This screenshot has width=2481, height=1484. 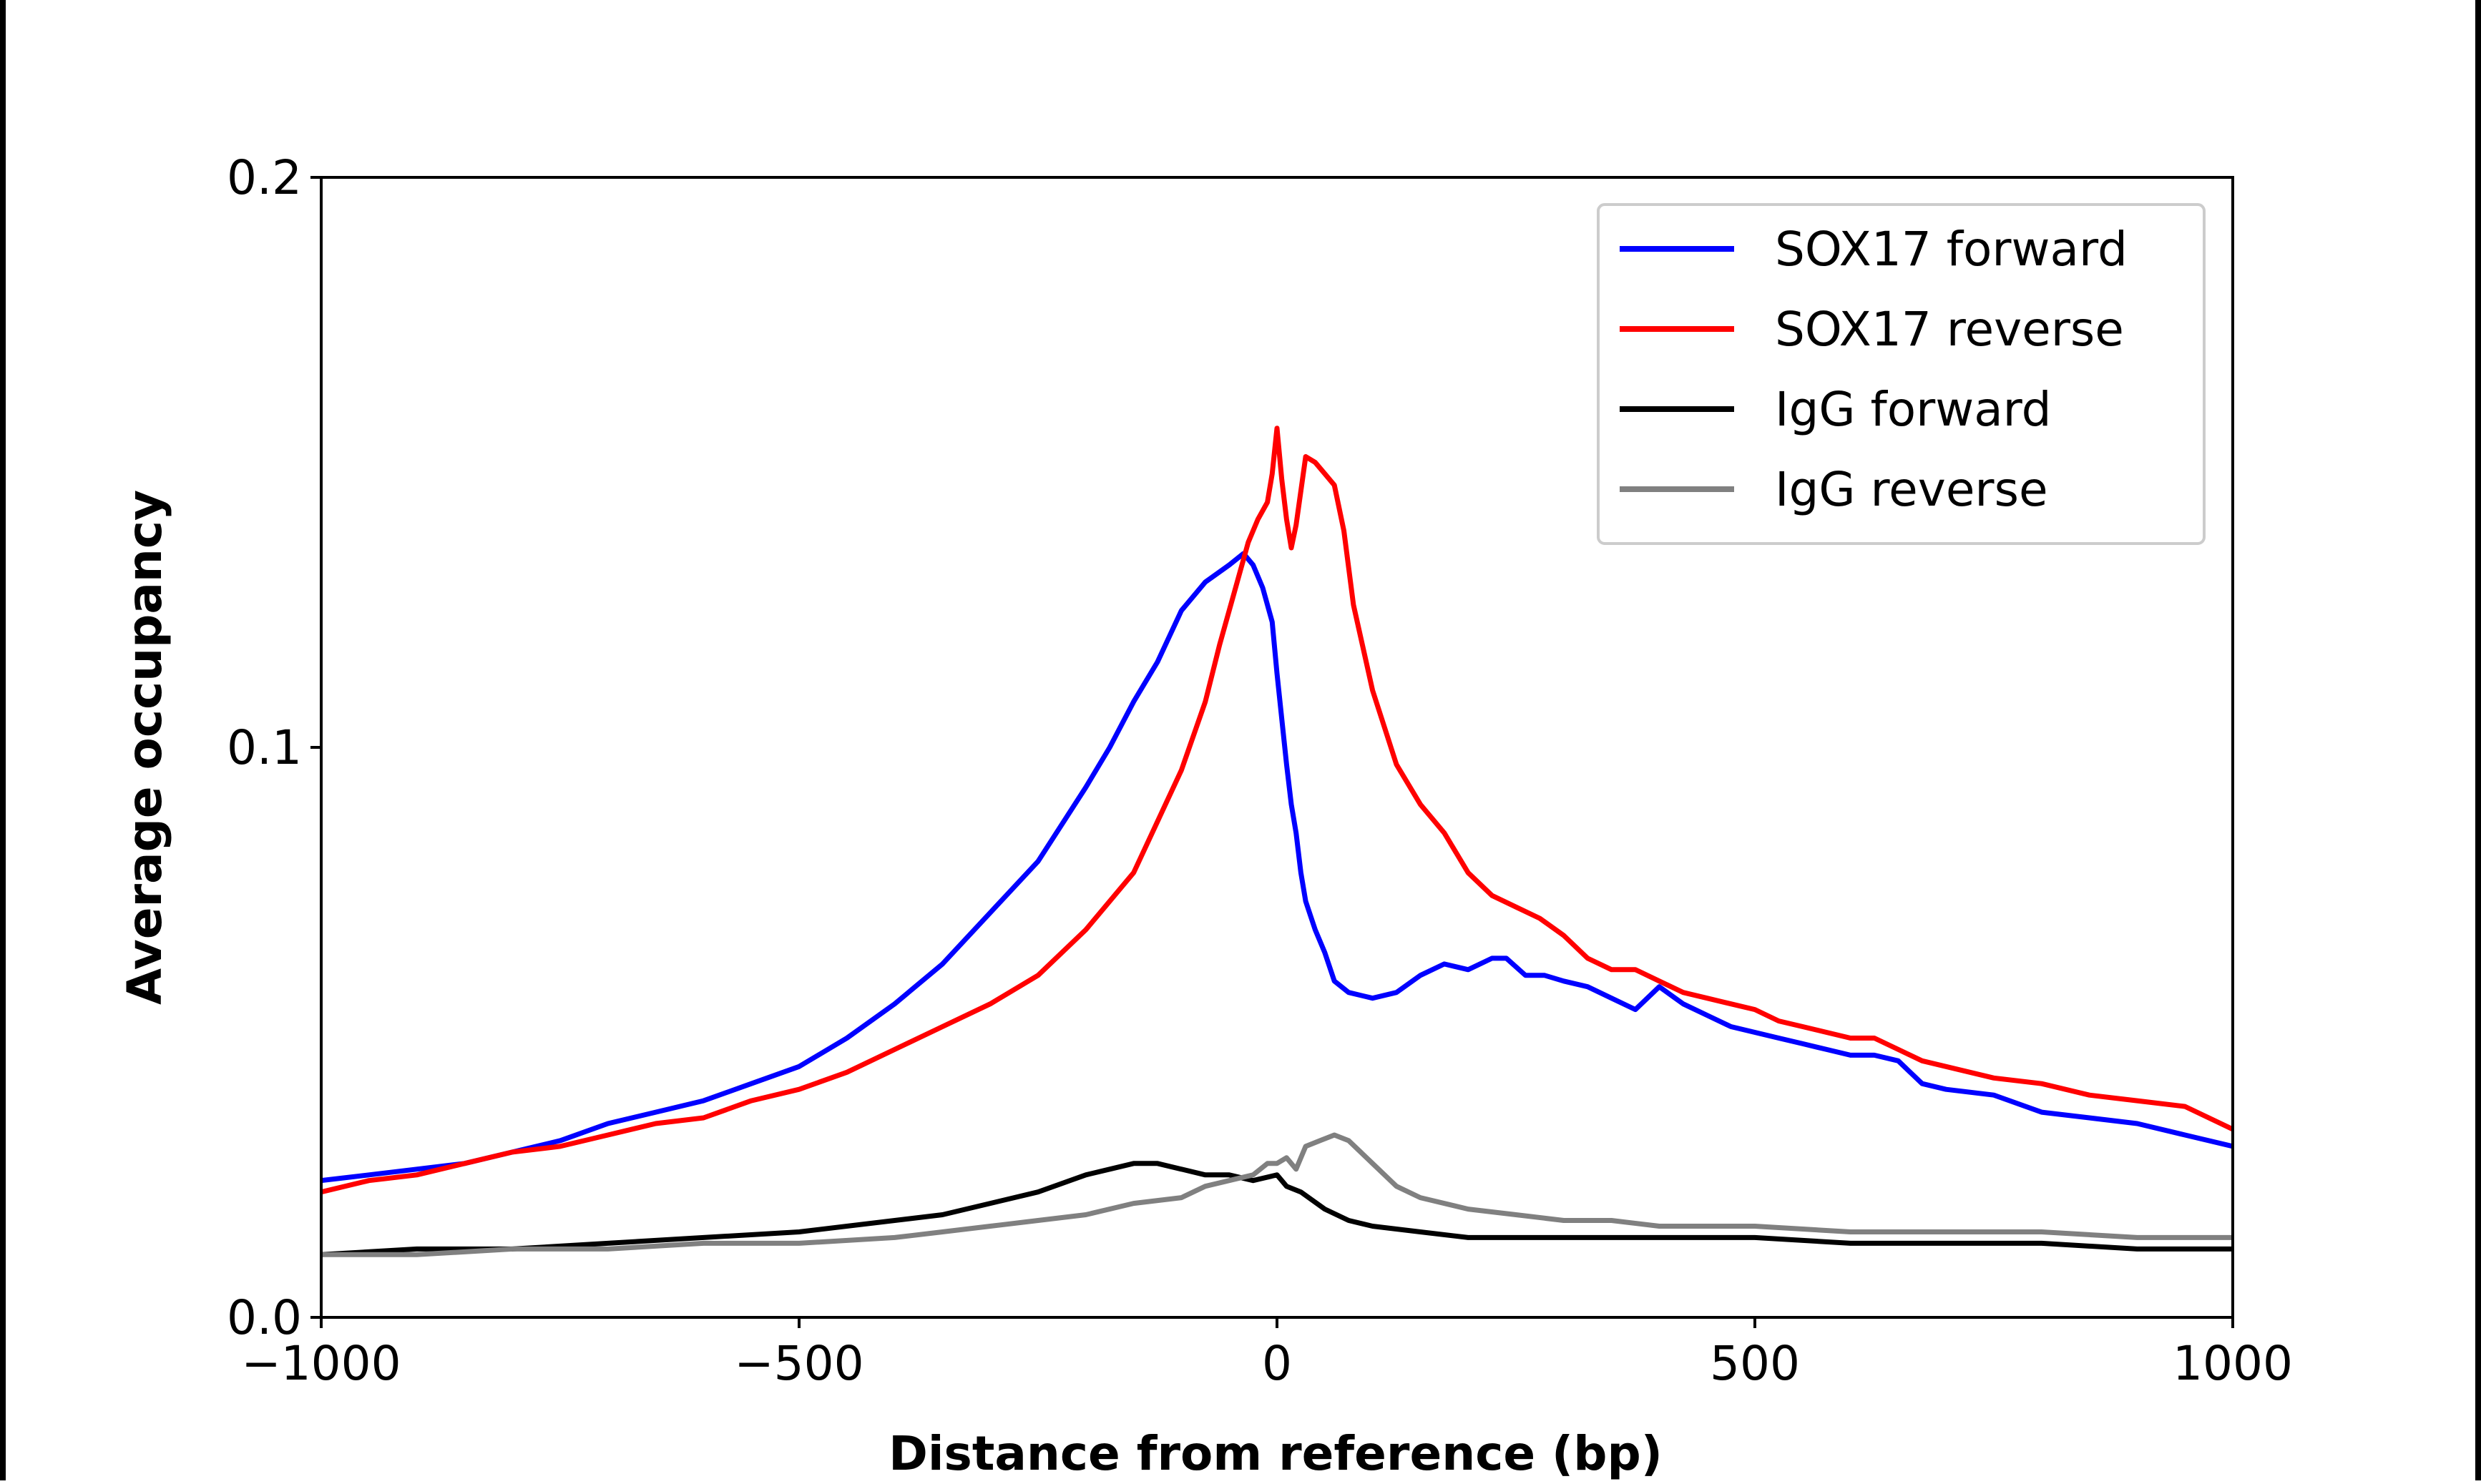 What do you see at coordinates (1912, 490) in the screenshot?
I see `legend-label: IgG reverse` at bounding box center [1912, 490].